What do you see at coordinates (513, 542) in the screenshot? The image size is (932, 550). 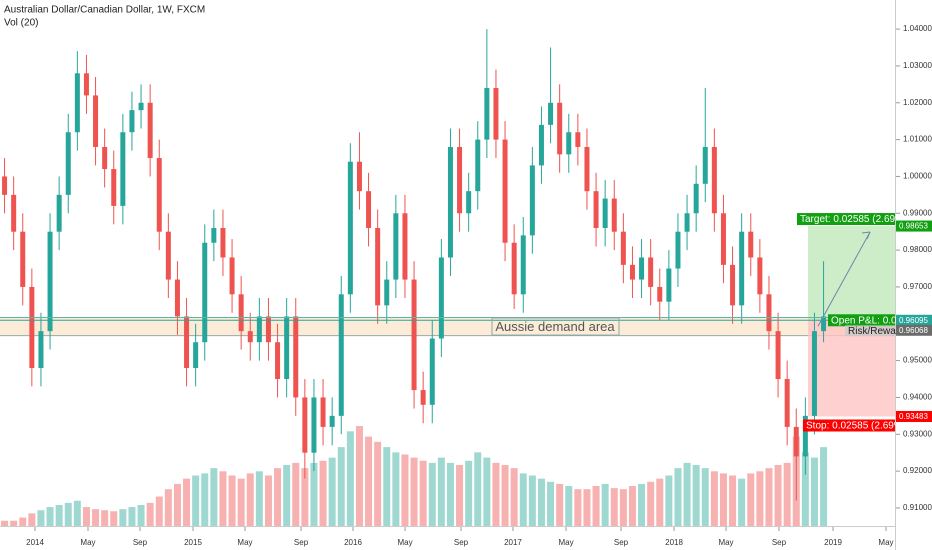 I see `x-tick-label: 2017` at bounding box center [513, 542].